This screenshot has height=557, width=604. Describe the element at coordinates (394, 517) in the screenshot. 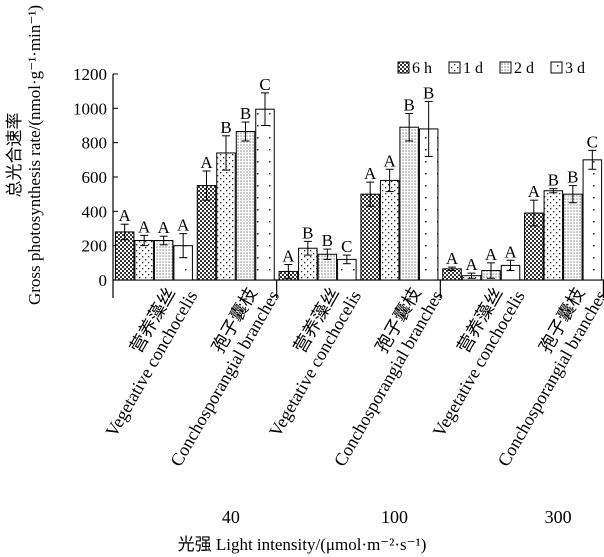

I see `x-group-label: 100` at that location.